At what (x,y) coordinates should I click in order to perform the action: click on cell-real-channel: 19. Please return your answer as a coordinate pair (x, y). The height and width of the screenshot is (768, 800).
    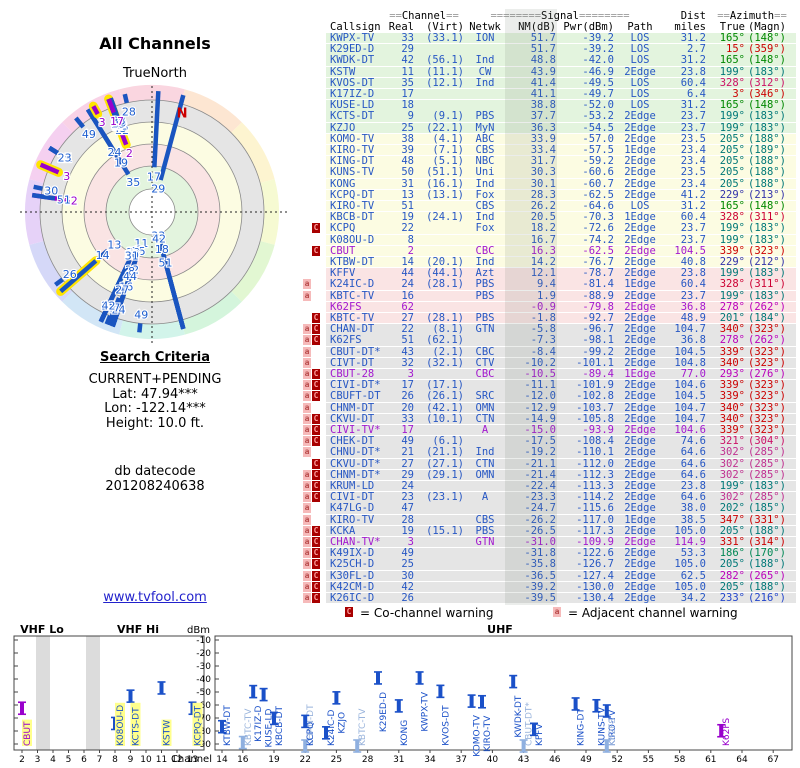
    Looking at the image, I should click on (407, 217).